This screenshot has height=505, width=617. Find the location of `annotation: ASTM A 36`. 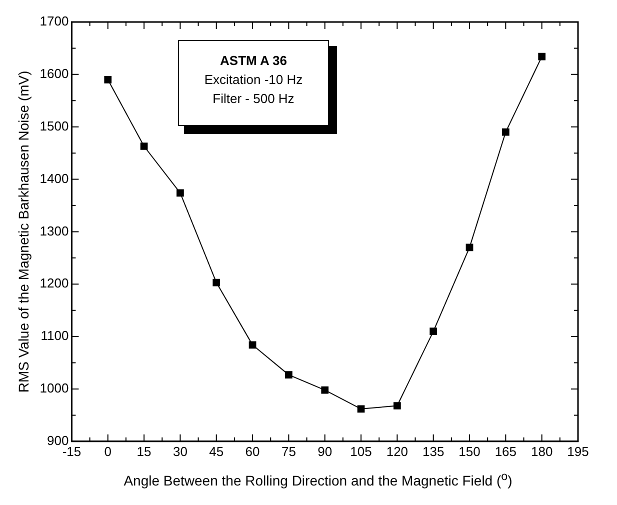

annotation: ASTM A 36 is located at coordinates (253, 61).